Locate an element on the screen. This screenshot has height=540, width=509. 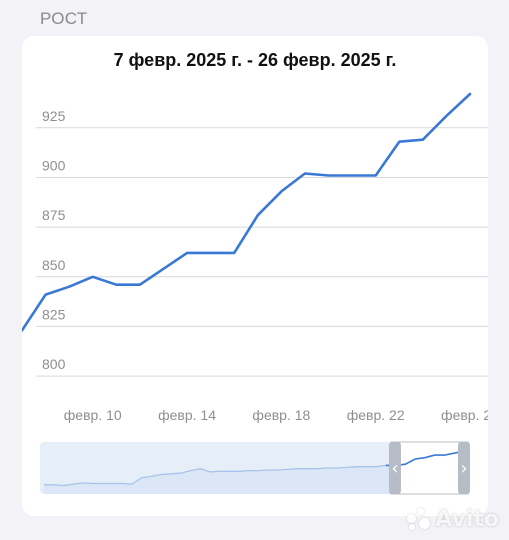
navigator-left-handle is located at coordinates (394, 468).